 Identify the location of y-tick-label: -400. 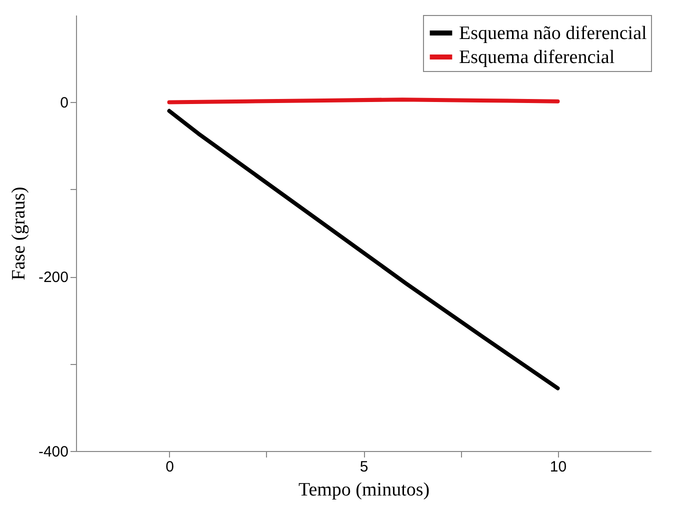
(53, 452).